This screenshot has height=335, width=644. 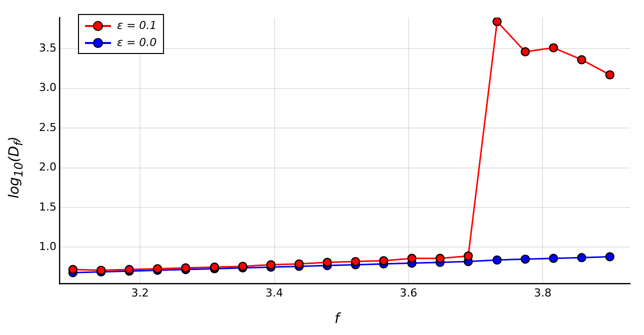 I want to click on y-tick-label: 2.0, so click(x=47, y=167).